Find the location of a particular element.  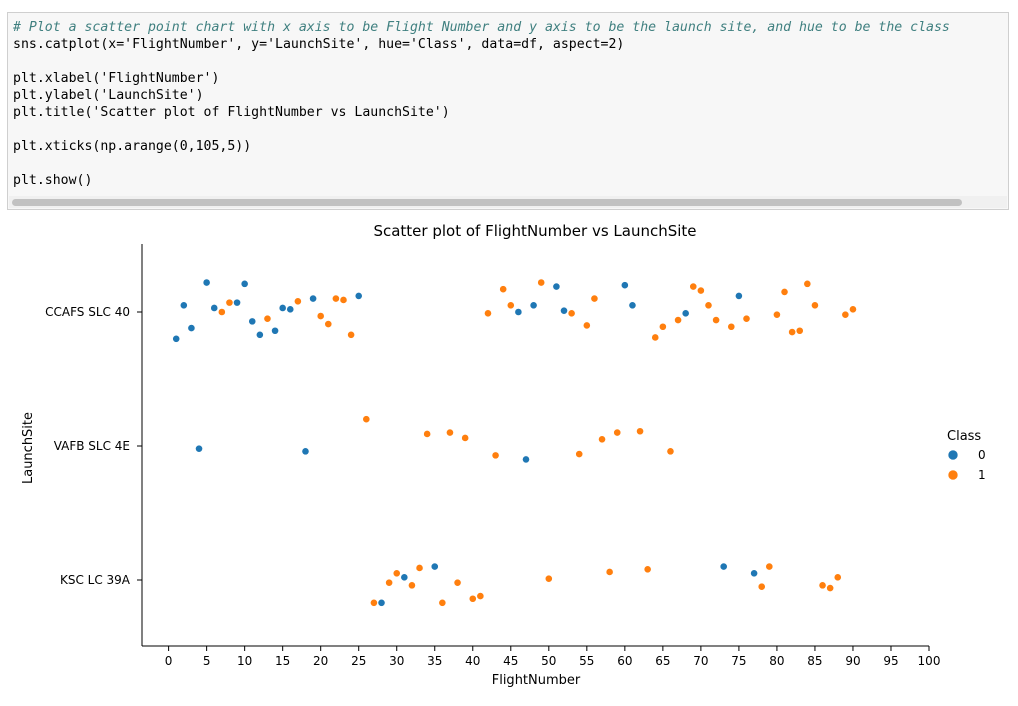

code-line: plt.ylabel('LaunchSite') is located at coordinates (108, 95).